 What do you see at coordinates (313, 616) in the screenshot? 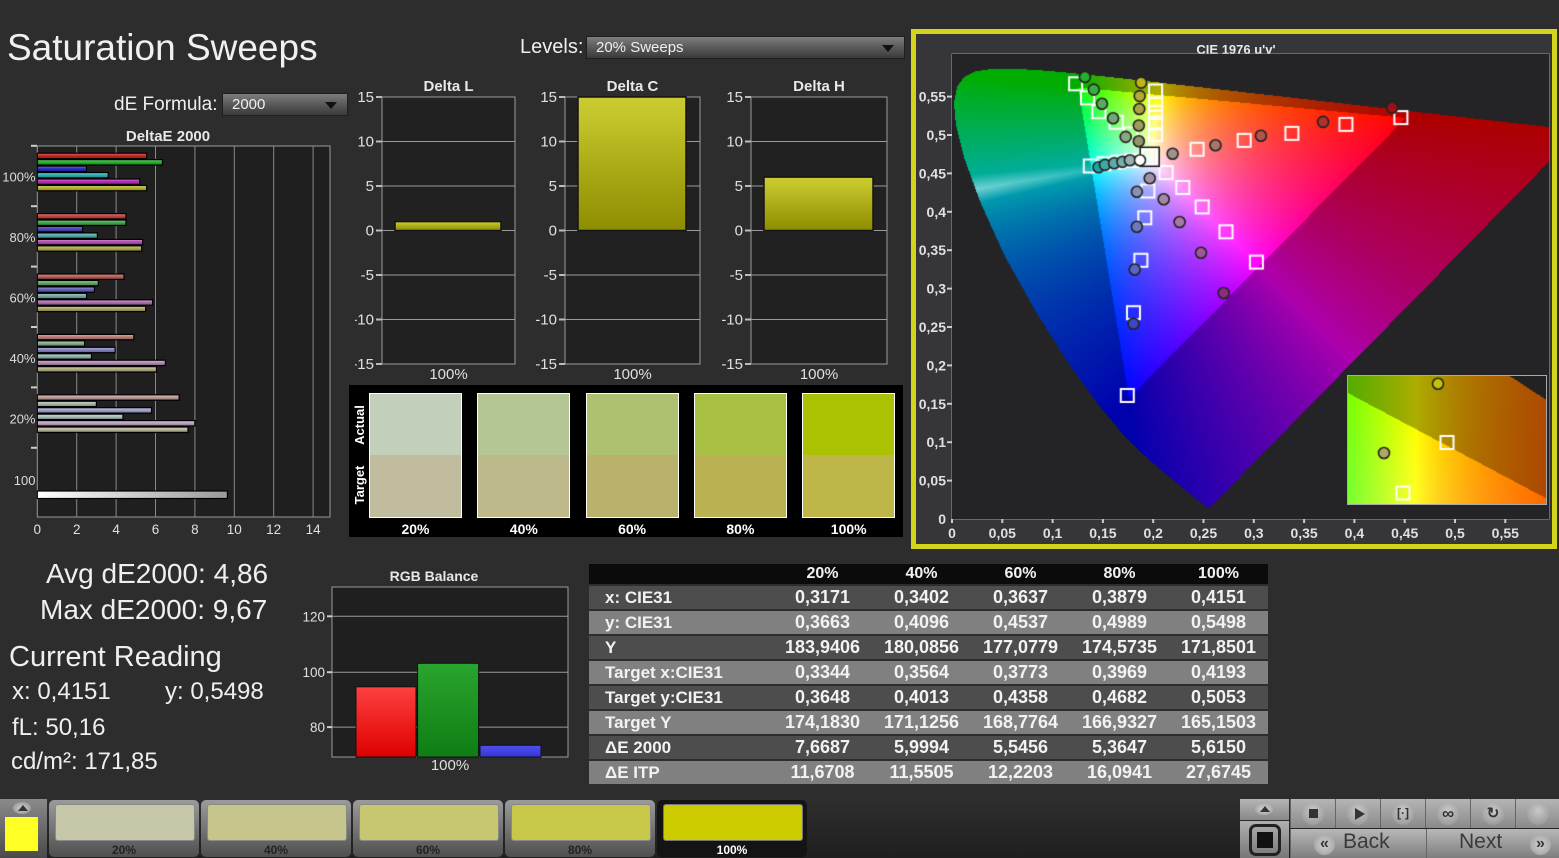
I see `svg-text: 120` at bounding box center [313, 616].